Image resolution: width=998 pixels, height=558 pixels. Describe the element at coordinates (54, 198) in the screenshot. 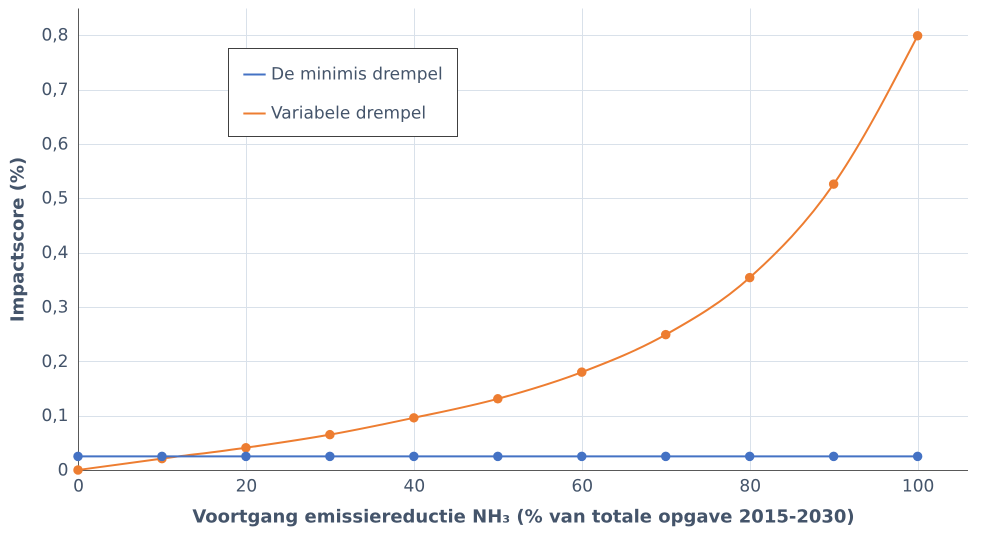

I see `y-tick-label: 0,5` at that location.